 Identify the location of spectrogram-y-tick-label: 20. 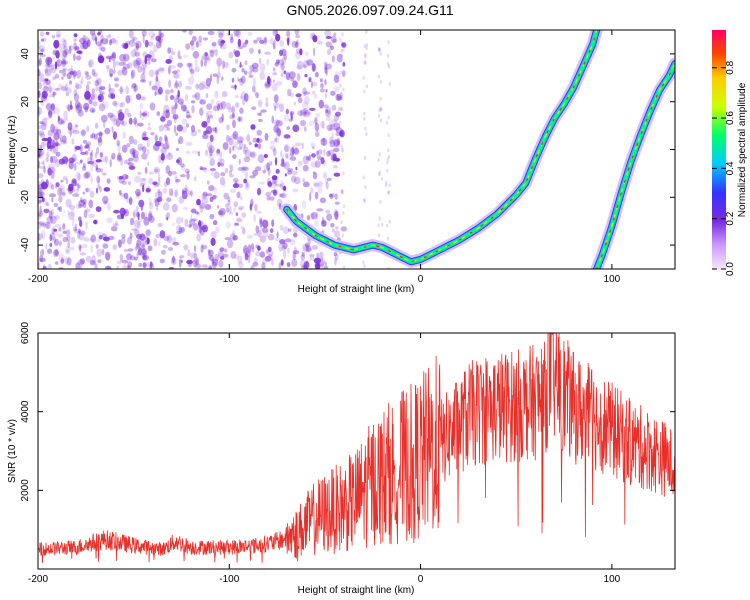
(25, 102).